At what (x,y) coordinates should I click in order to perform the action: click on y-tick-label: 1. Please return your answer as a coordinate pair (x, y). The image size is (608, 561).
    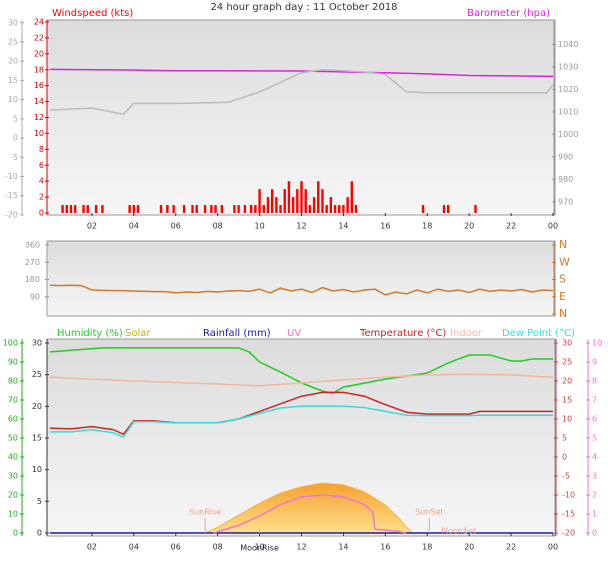
    Looking at the image, I should click on (594, 514).